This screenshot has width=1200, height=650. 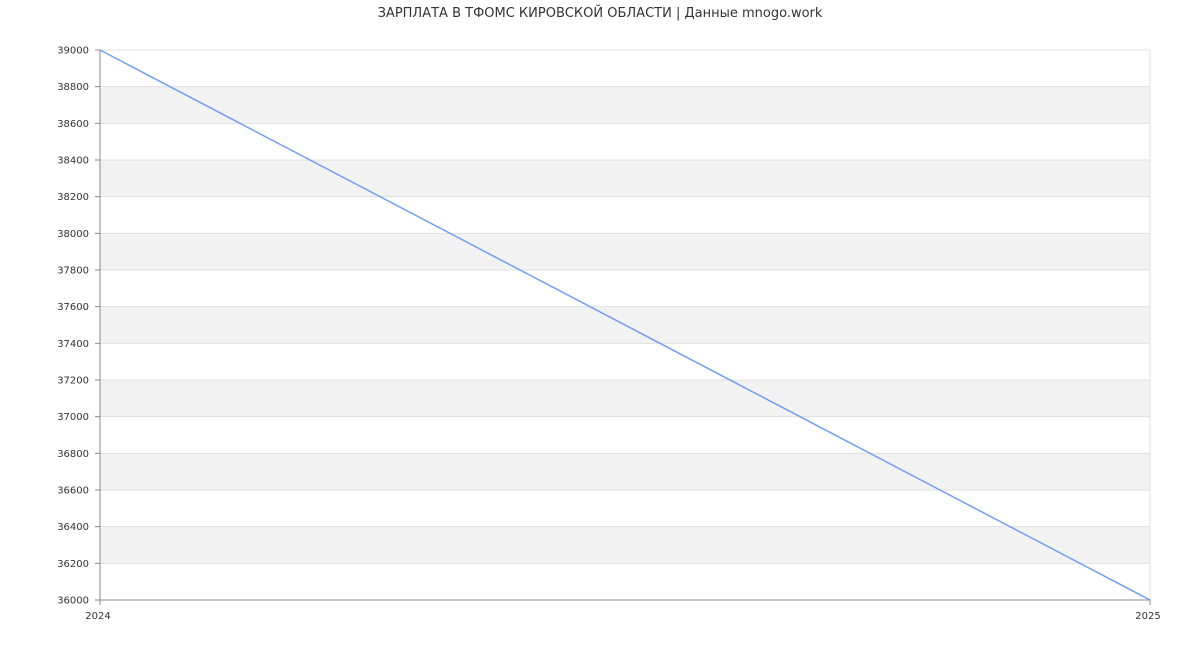 I want to click on y-tick-label: 38200, so click(x=73, y=197).